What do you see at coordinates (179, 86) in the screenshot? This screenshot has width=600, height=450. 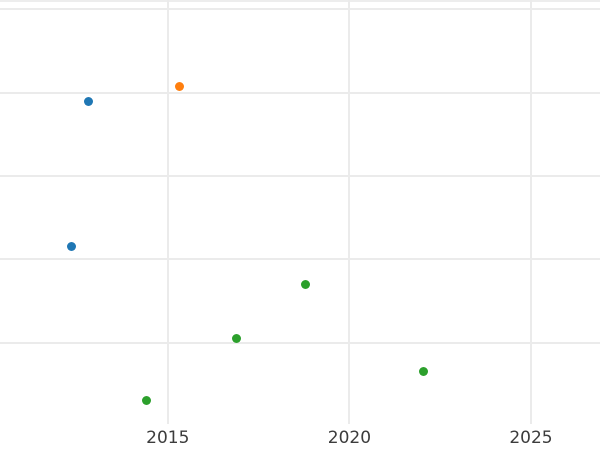 I see `data-point-orange` at bounding box center [179, 86].